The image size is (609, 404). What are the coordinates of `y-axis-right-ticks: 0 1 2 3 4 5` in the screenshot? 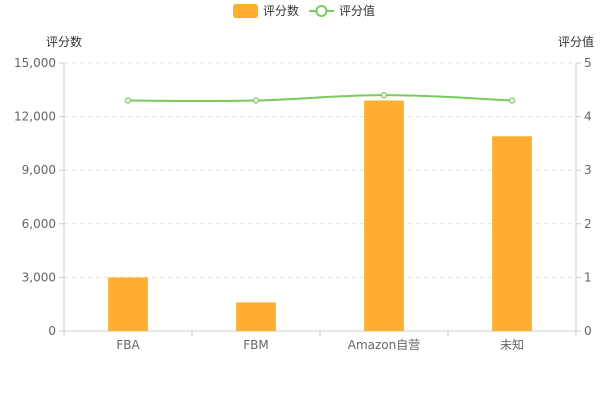 It's located at (584, 197).